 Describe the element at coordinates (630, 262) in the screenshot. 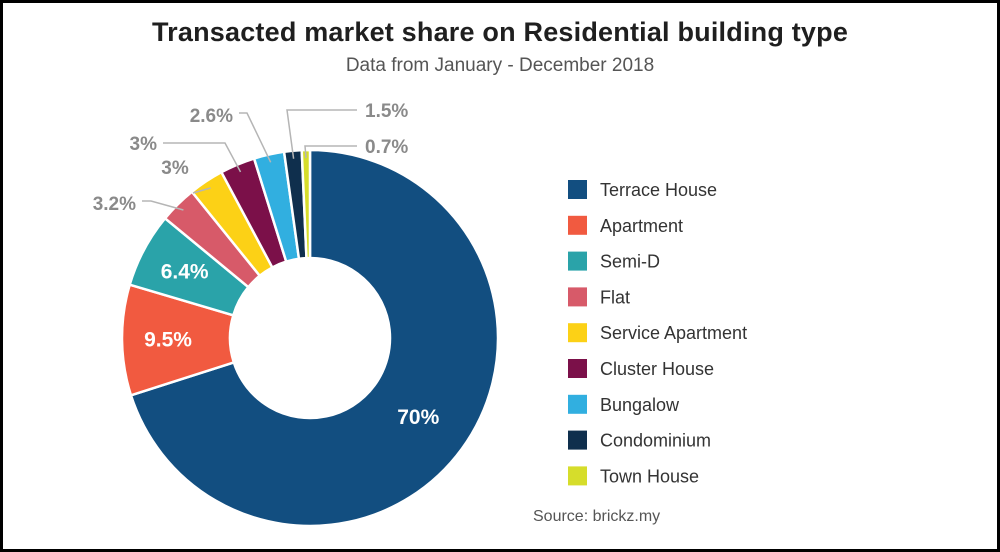

I see `legend-label-semi-d: Semi-D` at that location.